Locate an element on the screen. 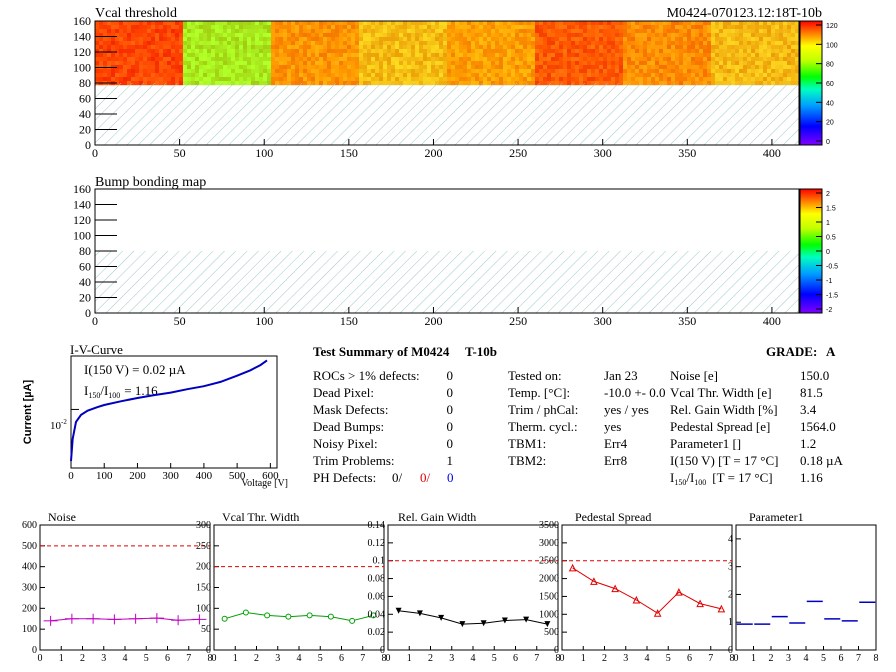 This screenshot has width=896, height=672. roc-x-tick-label: 6 is located at coordinates (515, 658).